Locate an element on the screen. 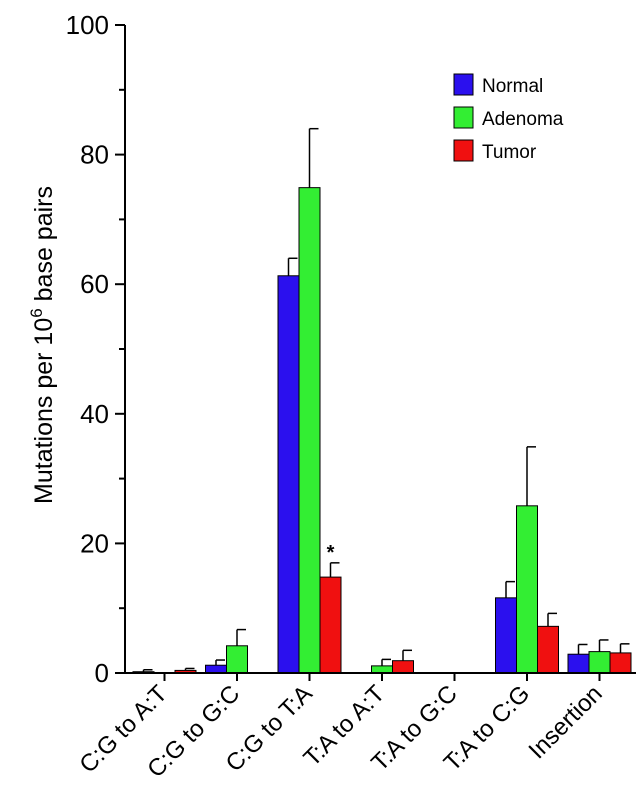 Image resolution: width=640 pixels, height=797 pixels. y-axis-label-main: Mutations per 10 is located at coordinates (44, 411).